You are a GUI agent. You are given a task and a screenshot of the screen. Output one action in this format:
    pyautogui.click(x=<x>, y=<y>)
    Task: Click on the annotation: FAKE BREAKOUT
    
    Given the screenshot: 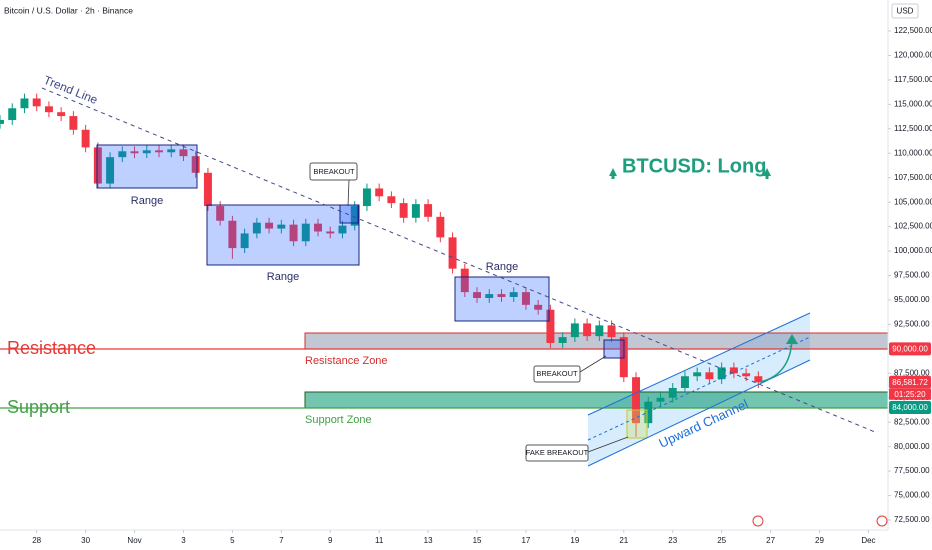 What is the action you would take?
    pyautogui.click(x=557, y=452)
    